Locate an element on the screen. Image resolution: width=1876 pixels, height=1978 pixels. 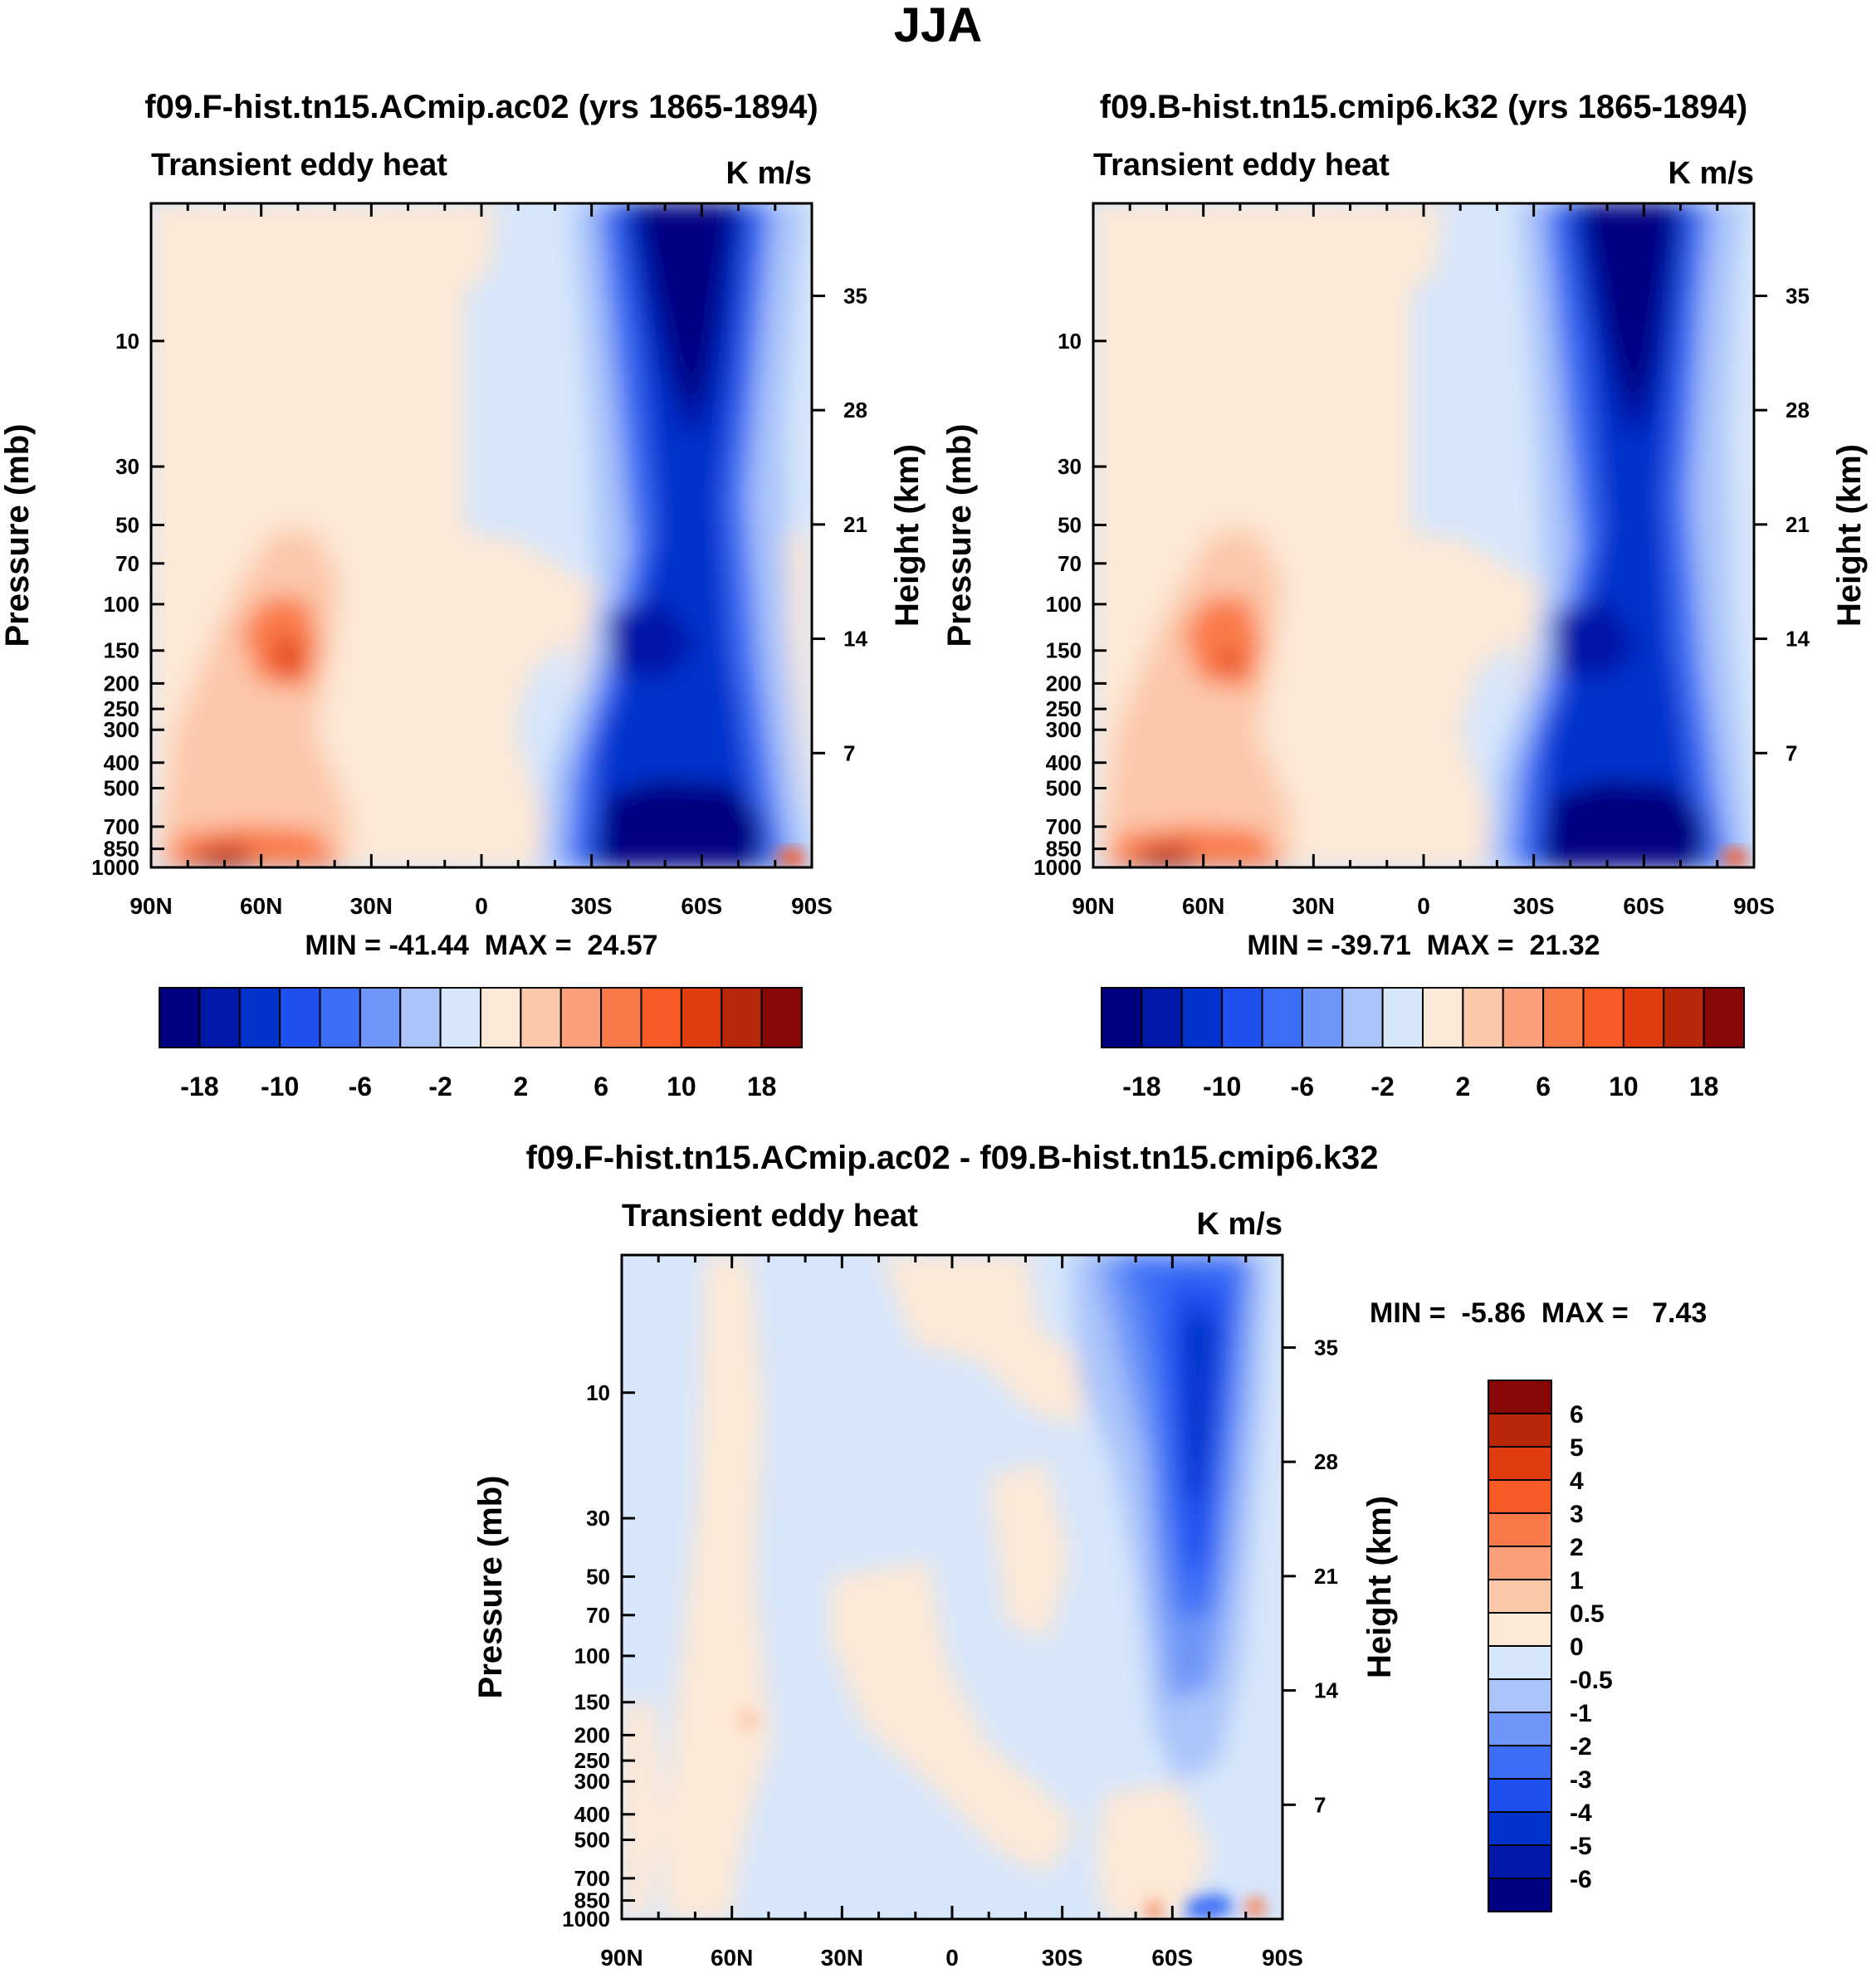
ylabel: Pressure (mb) is located at coordinates (491, 1588).